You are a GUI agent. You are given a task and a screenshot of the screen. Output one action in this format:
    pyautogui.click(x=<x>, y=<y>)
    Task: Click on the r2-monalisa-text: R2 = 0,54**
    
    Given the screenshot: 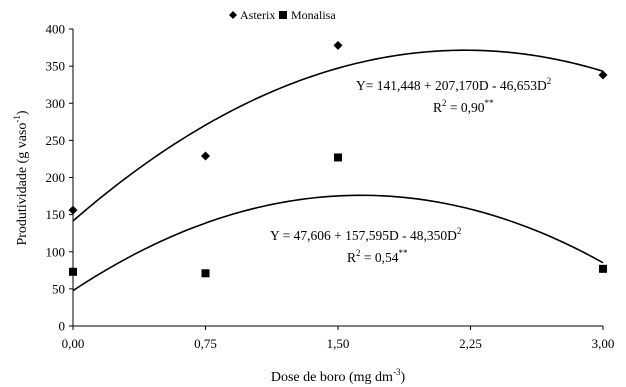 What is the action you would take?
    pyautogui.click(x=377, y=256)
    